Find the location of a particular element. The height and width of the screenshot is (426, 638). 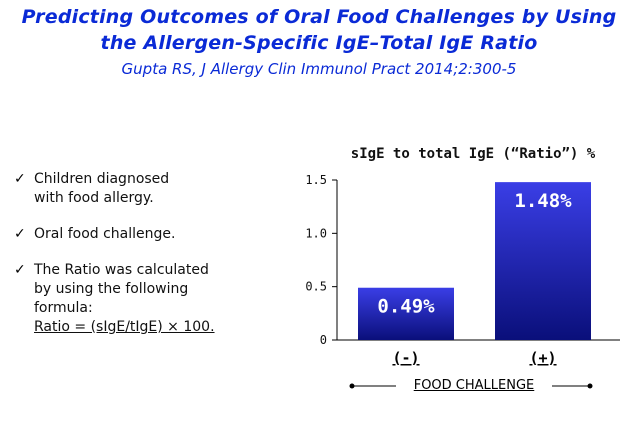

bullet-text: by using the following is located at coordinates (111, 289).